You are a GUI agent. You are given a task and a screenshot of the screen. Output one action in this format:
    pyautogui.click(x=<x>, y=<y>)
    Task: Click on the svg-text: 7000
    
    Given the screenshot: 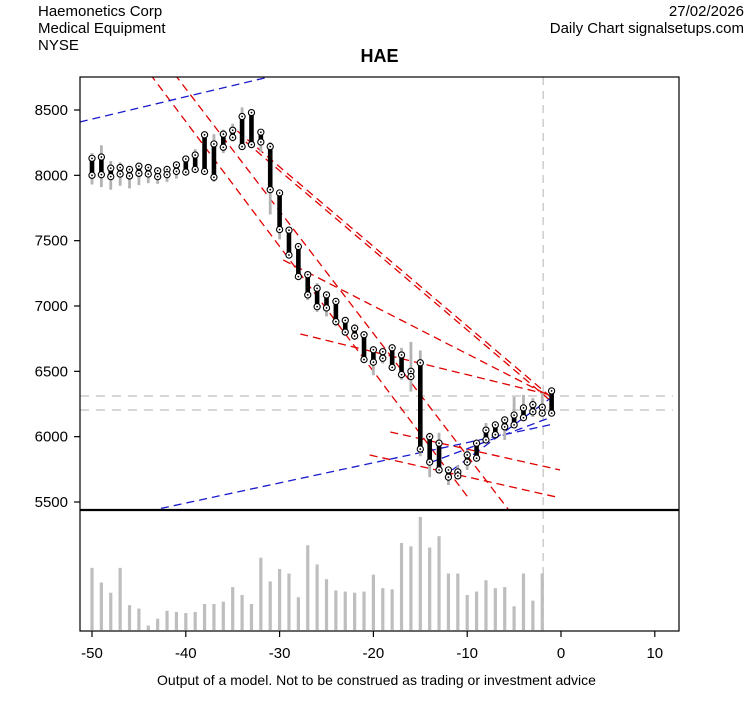 What is the action you would take?
    pyautogui.click(x=51, y=306)
    